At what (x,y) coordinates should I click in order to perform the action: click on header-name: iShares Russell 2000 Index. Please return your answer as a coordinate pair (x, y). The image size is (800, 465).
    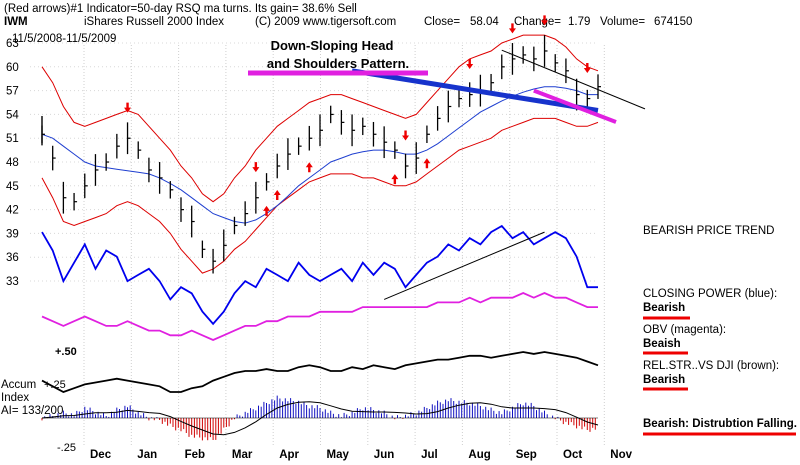
    Looking at the image, I should click on (154, 22).